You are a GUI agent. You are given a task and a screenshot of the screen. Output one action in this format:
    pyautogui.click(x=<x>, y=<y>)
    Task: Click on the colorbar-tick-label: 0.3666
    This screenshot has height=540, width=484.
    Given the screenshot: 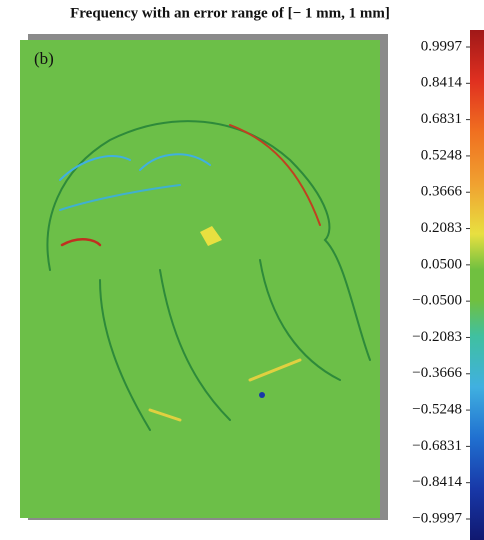 What is the action you would take?
    pyautogui.click(x=442, y=192)
    